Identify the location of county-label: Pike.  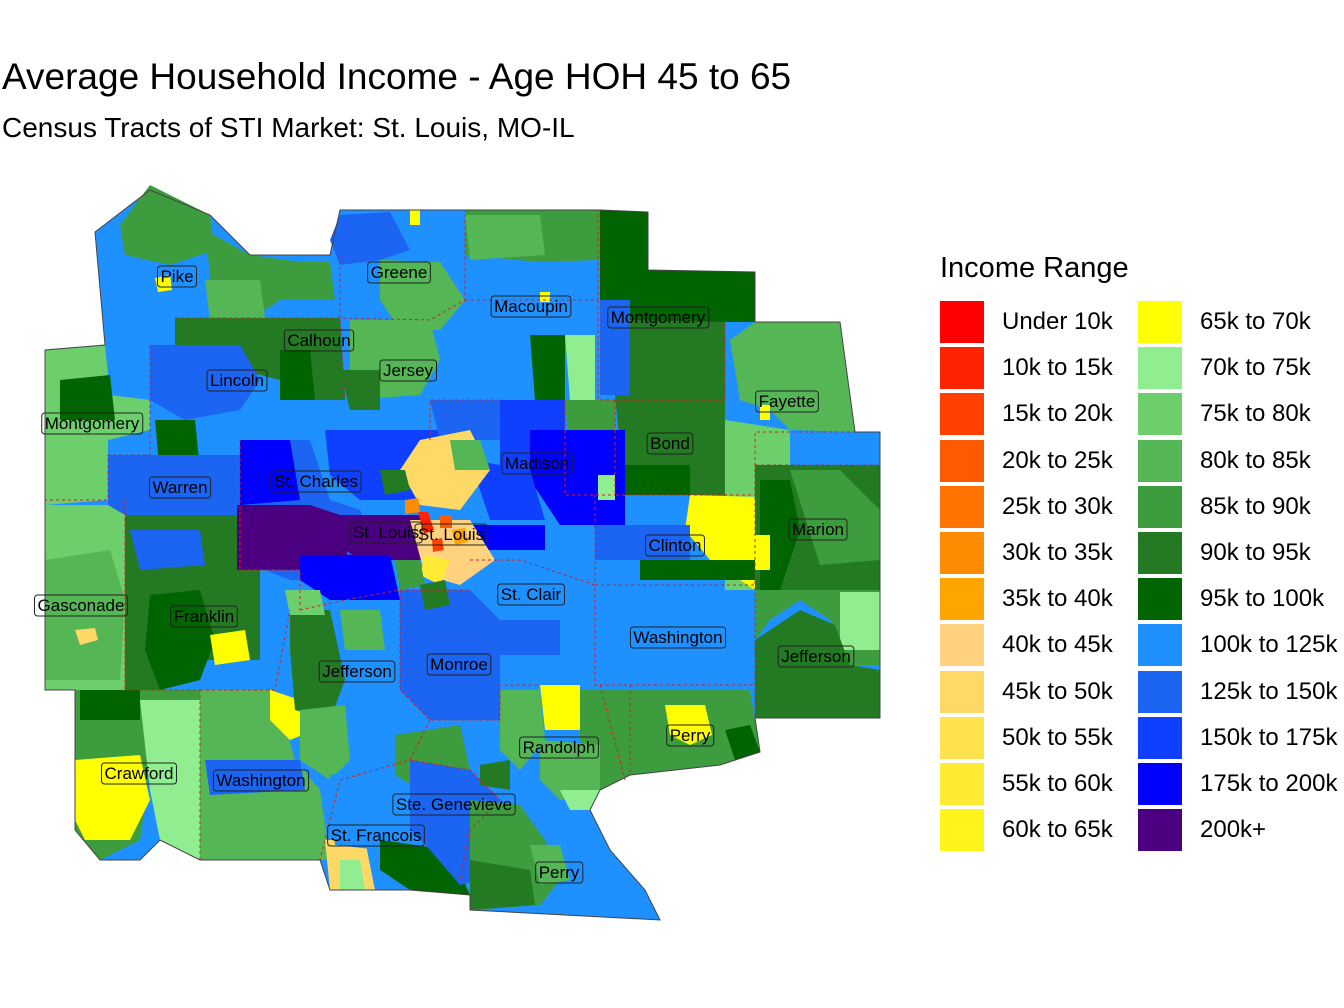
(177, 276).